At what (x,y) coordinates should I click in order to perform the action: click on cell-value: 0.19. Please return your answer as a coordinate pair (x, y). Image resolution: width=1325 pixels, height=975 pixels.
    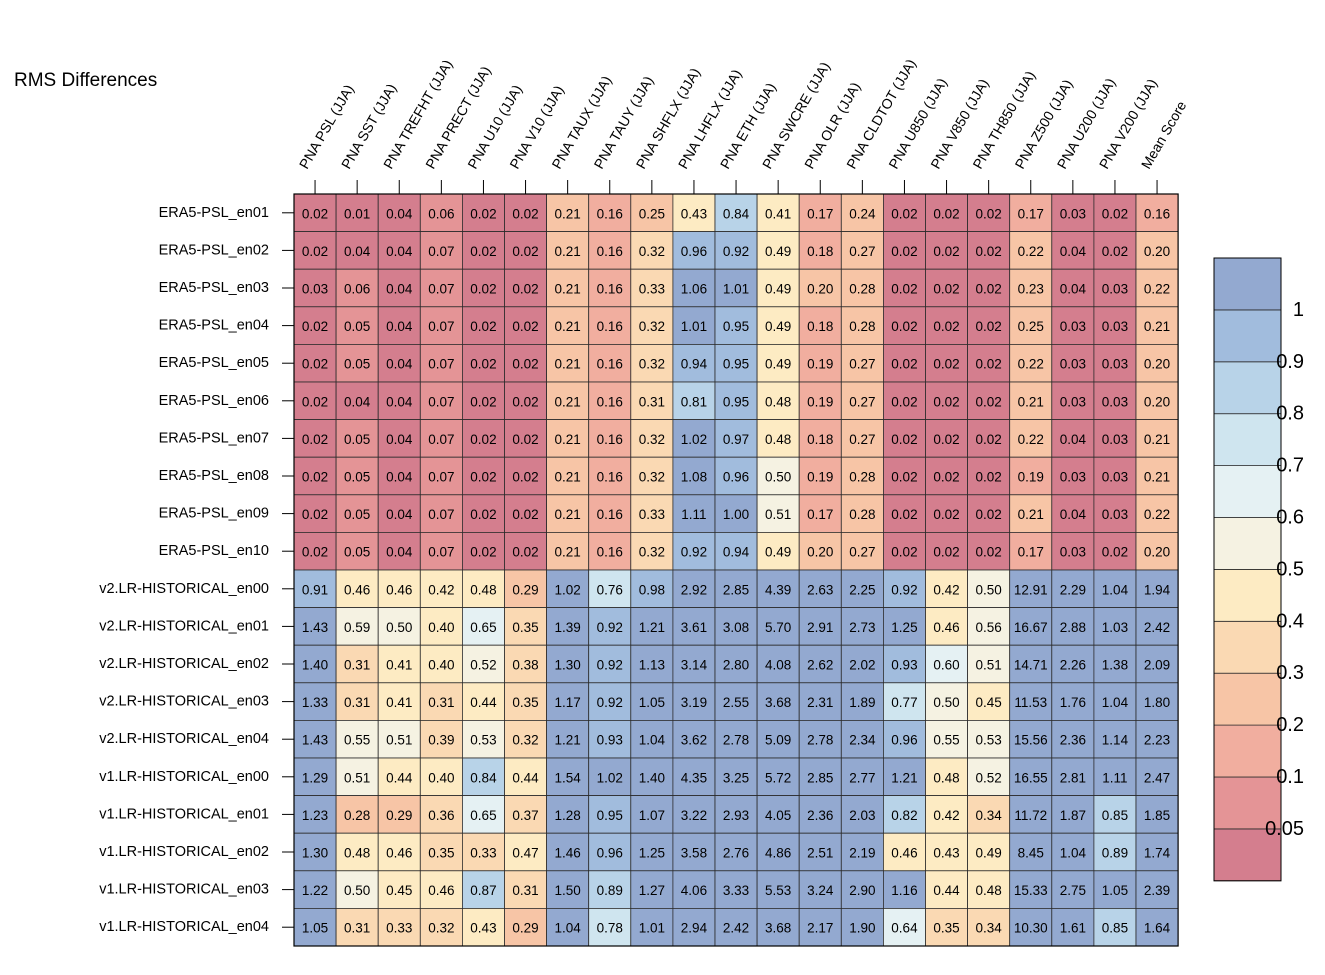
    Looking at the image, I should click on (1031, 477).